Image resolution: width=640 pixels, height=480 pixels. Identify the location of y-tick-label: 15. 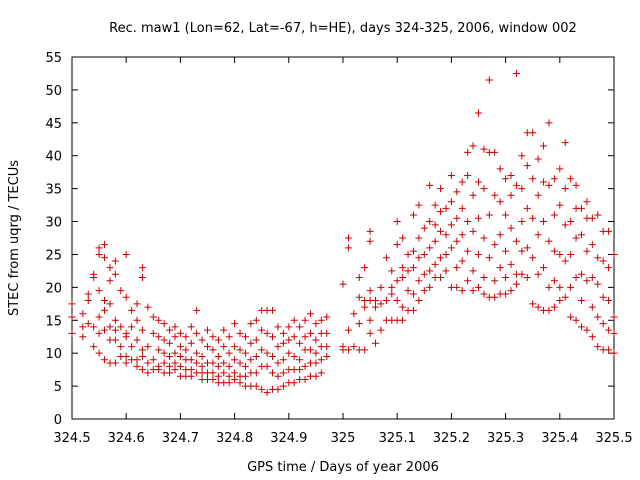
(53, 321).